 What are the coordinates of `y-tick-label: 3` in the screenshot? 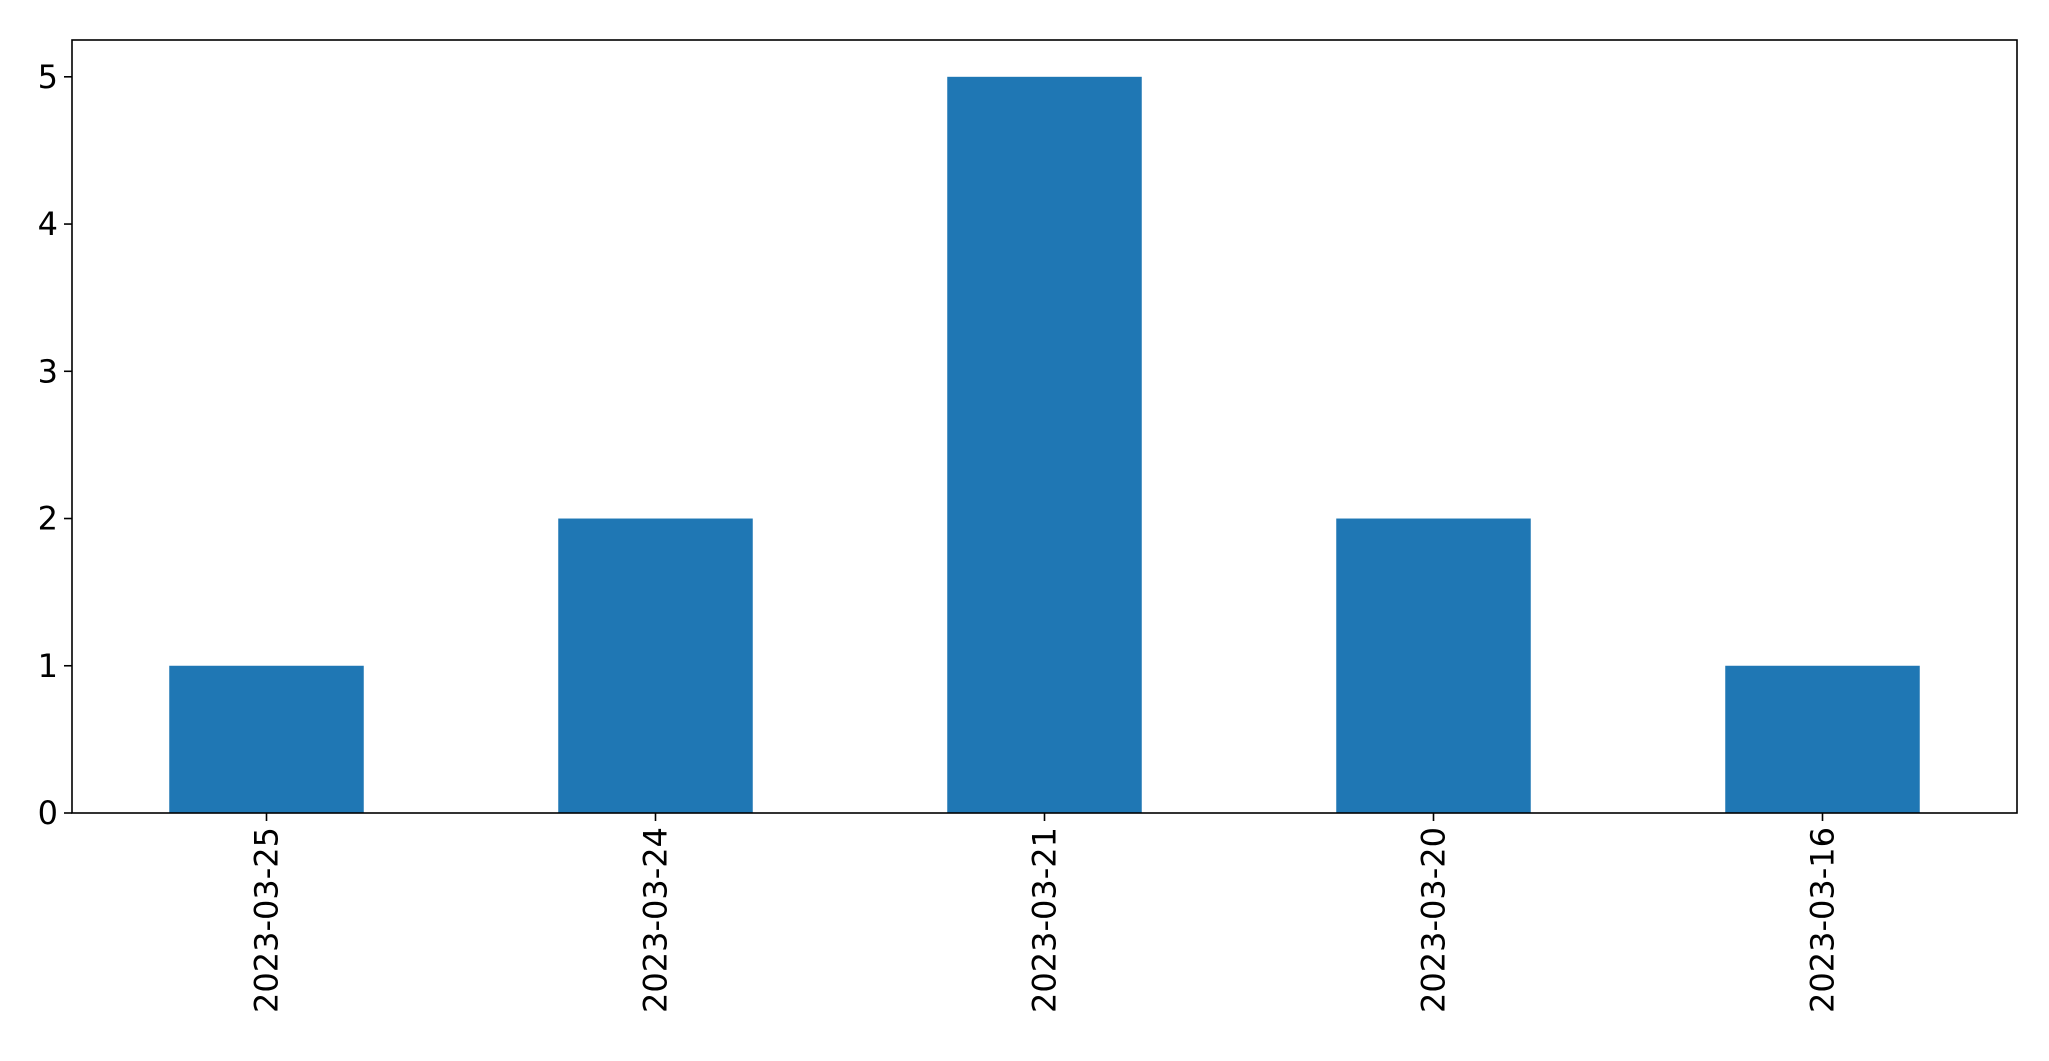 It's located at (48, 371).